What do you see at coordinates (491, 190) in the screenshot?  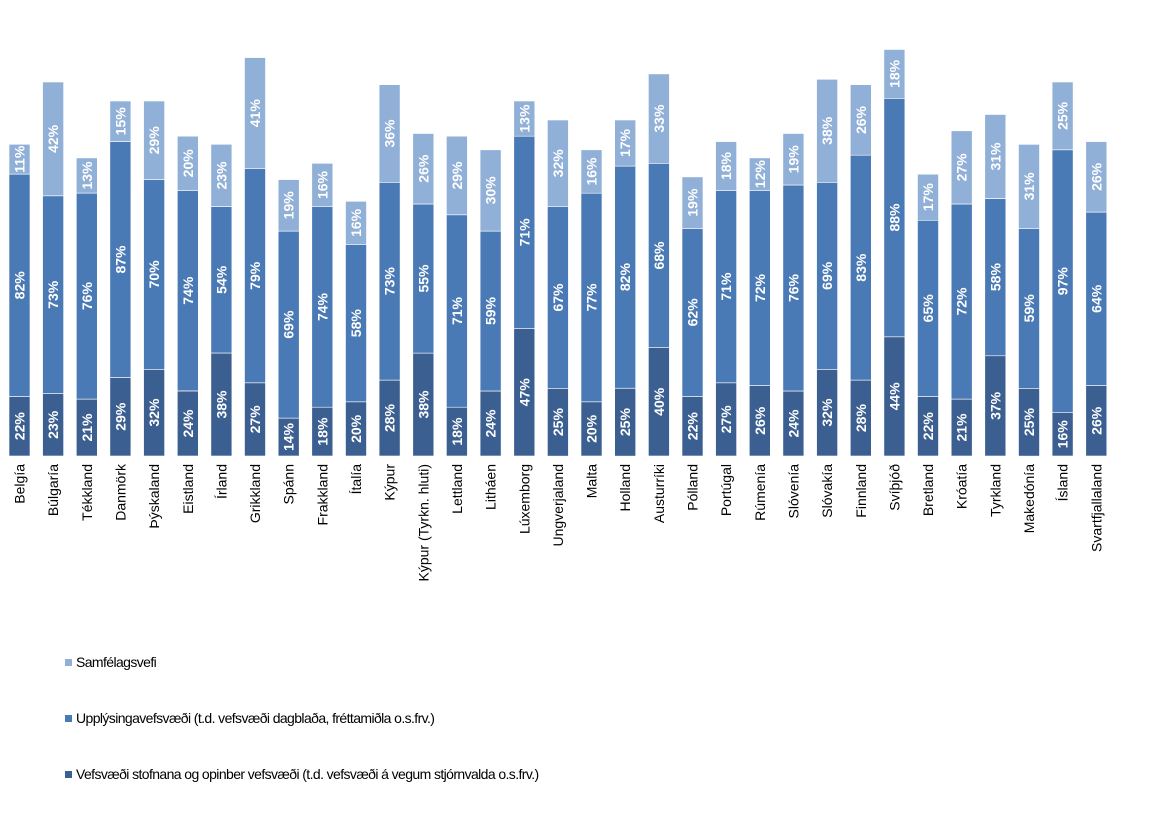 I see `data-label-2-14: 30%` at bounding box center [491, 190].